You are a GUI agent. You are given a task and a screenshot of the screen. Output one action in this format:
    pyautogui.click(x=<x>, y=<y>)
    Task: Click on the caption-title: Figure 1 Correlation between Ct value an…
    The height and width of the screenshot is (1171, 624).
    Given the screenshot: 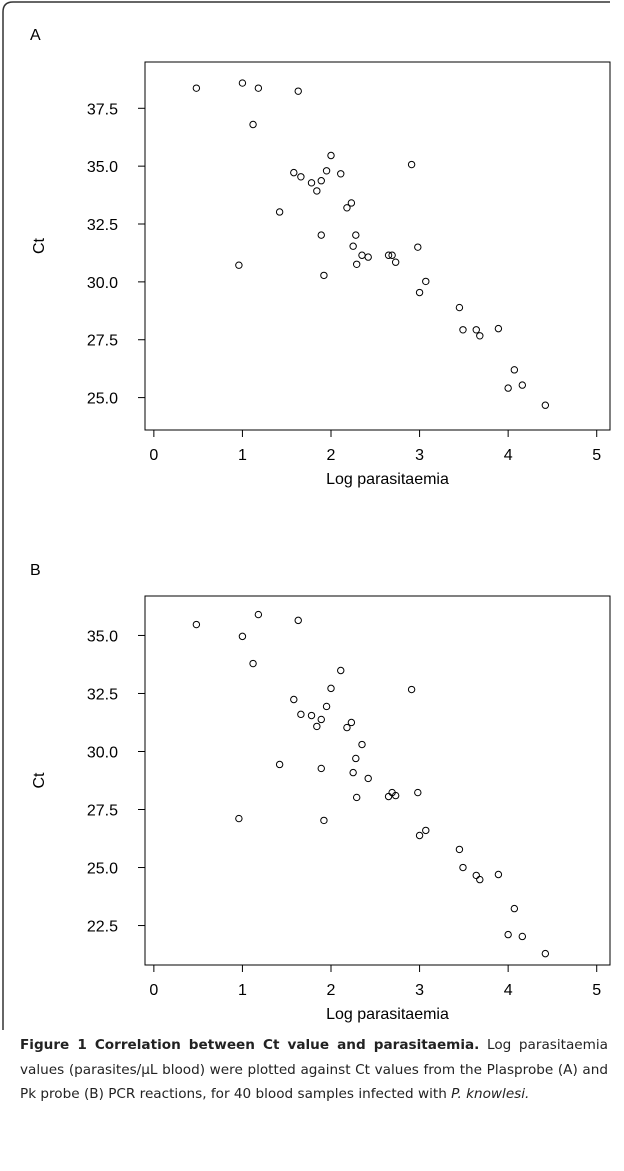 What is the action you would take?
    pyautogui.click(x=250, y=1045)
    